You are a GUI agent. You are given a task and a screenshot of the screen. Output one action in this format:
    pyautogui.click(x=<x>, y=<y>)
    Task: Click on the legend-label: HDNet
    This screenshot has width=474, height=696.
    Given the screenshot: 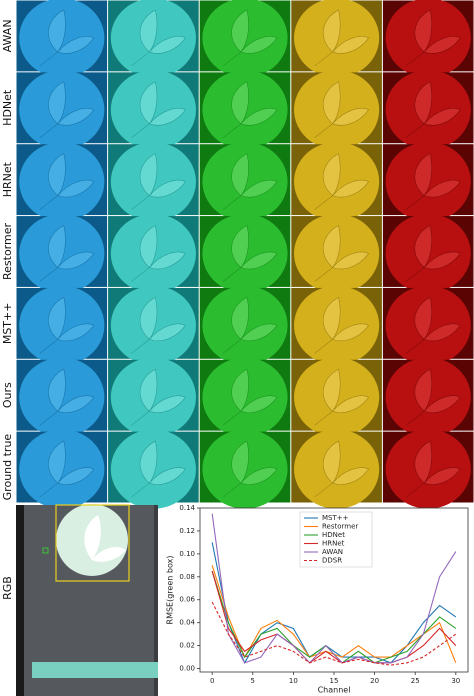 What is the action you would take?
    pyautogui.click(x=333, y=535)
    